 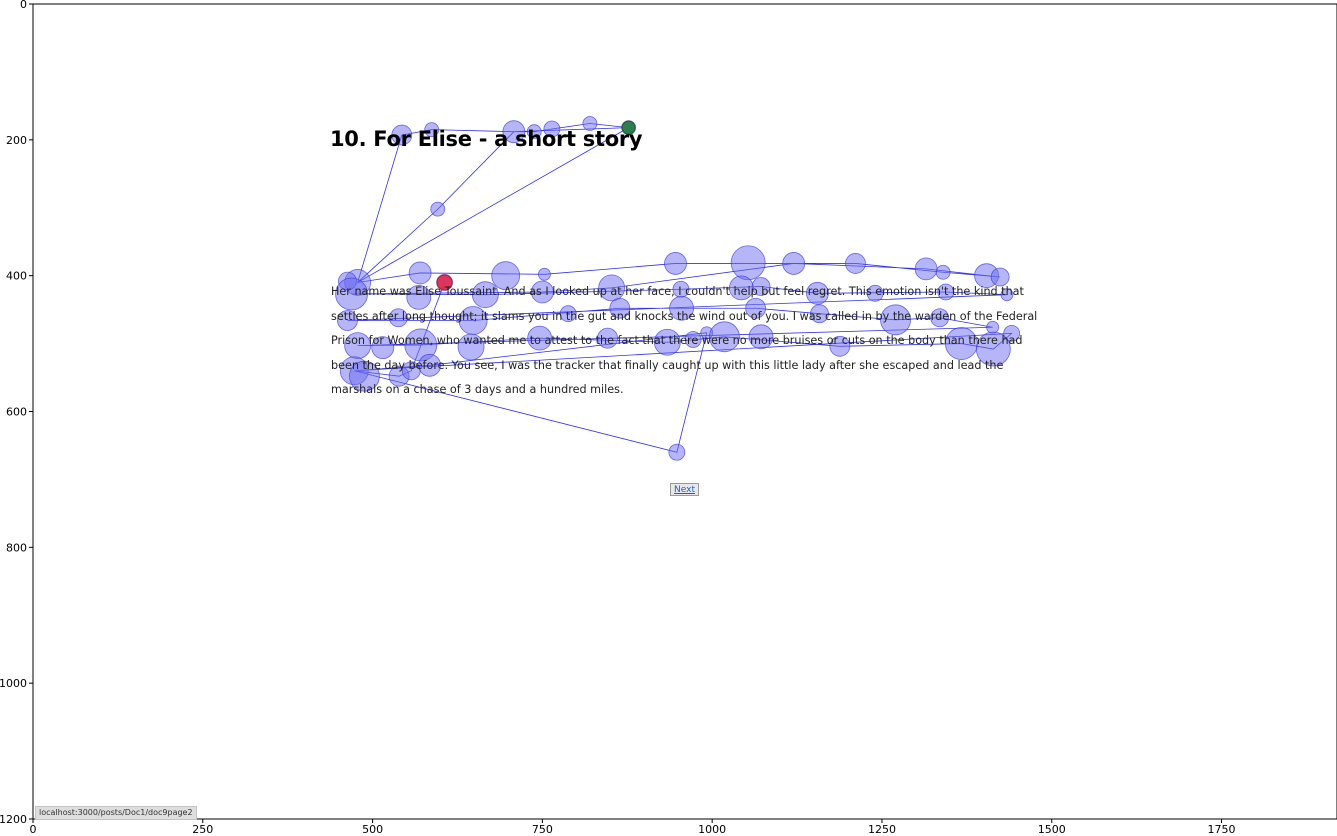 What do you see at coordinates (13, 819) in the screenshot?
I see `y-tick-label: 1200` at bounding box center [13, 819].